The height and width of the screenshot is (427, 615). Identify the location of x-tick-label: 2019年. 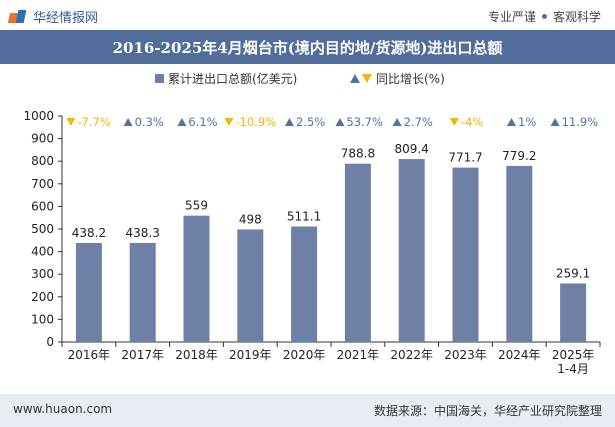
(250, 355).